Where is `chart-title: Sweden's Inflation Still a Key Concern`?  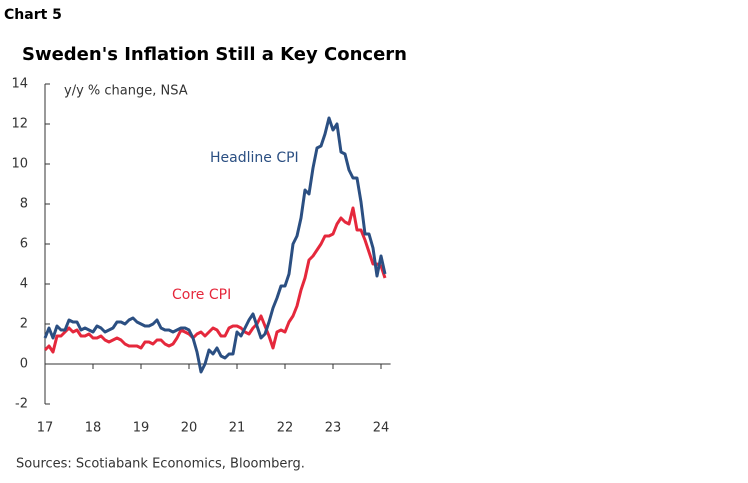 chart-title: Sweden's Inflation Still a Key Concern is located at coordinates (214, 54).